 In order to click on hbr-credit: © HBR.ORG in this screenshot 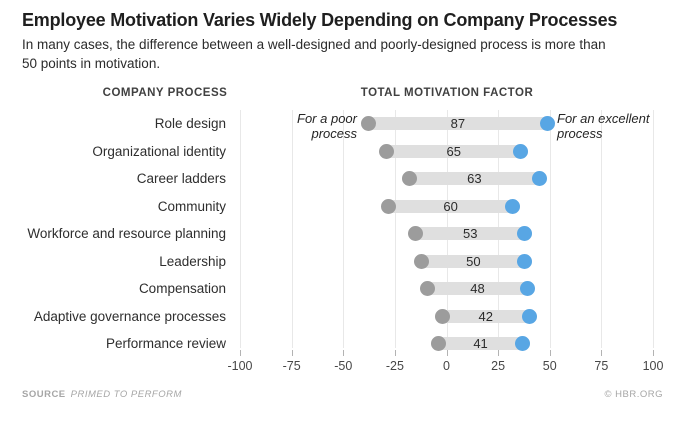, I will do `click(633, 394)`.